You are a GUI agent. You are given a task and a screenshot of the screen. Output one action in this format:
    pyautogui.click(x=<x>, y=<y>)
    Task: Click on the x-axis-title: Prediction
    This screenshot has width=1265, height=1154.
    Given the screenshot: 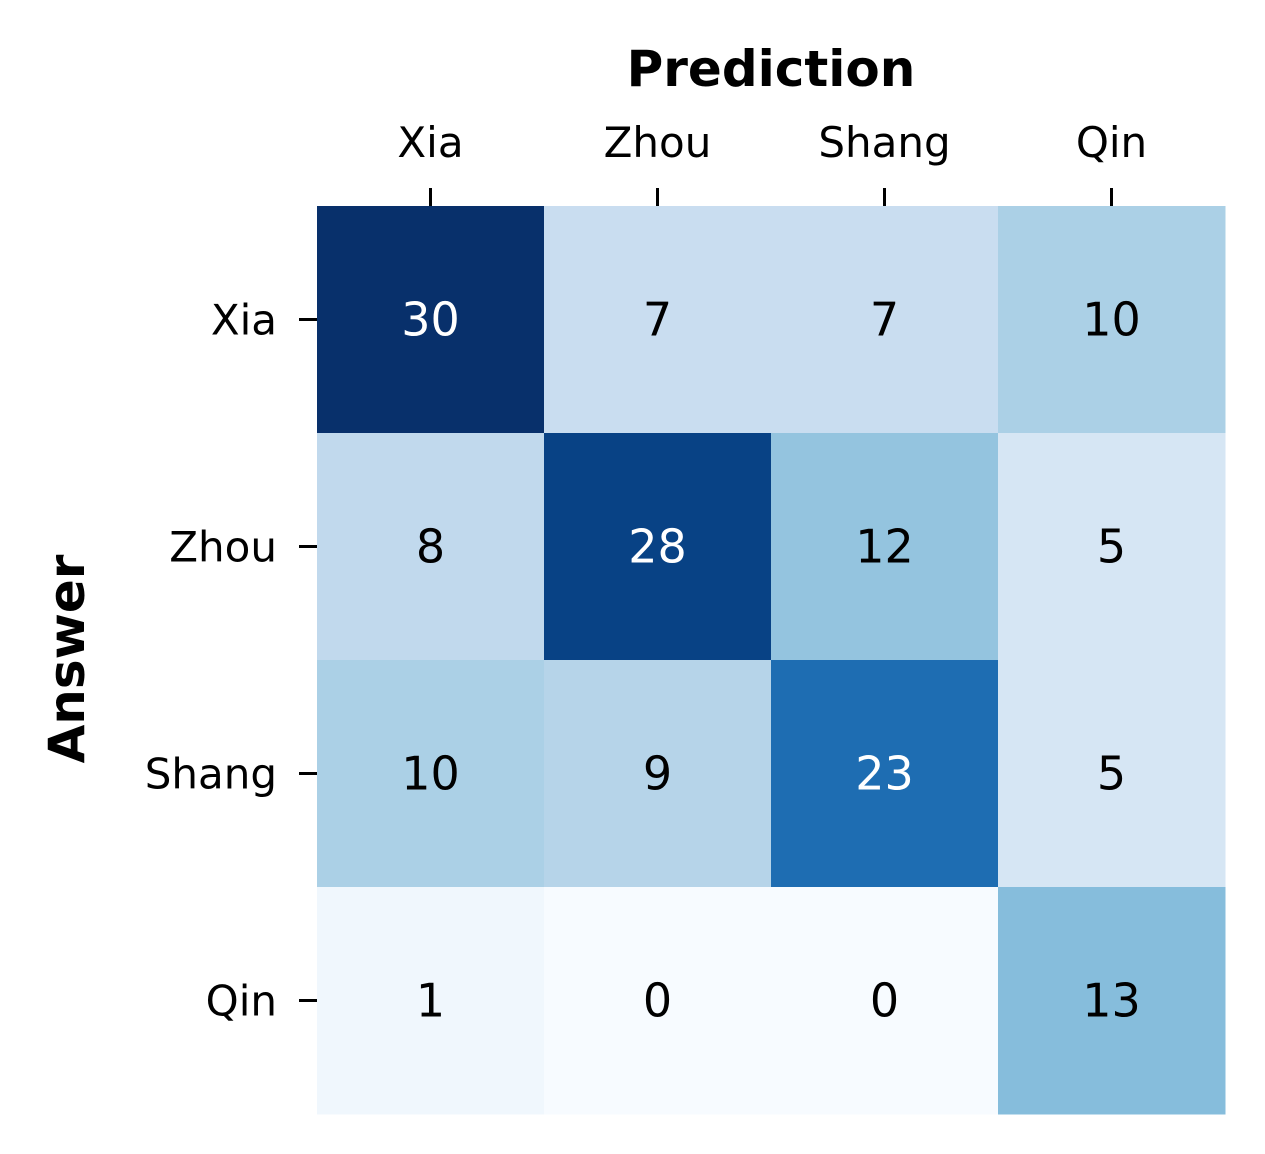 What is the action you would take?
    pyautogui.click(x=771, y=69)
    